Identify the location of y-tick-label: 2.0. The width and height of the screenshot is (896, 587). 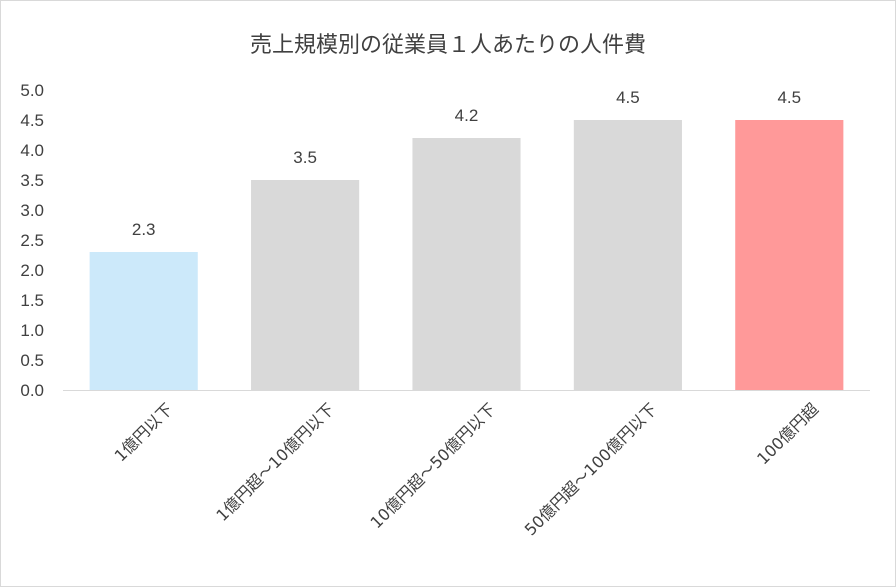
(32, 270).